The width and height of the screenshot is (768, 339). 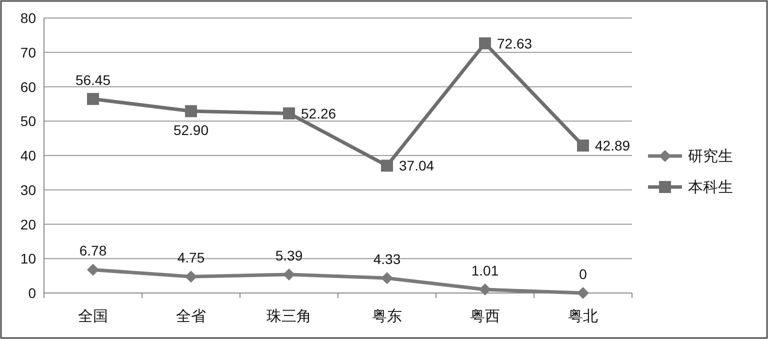 What do you see at coordinates (28, 156) in the screenshot?
I see `y-tick-label: 40` at bounding box center [28, 156].